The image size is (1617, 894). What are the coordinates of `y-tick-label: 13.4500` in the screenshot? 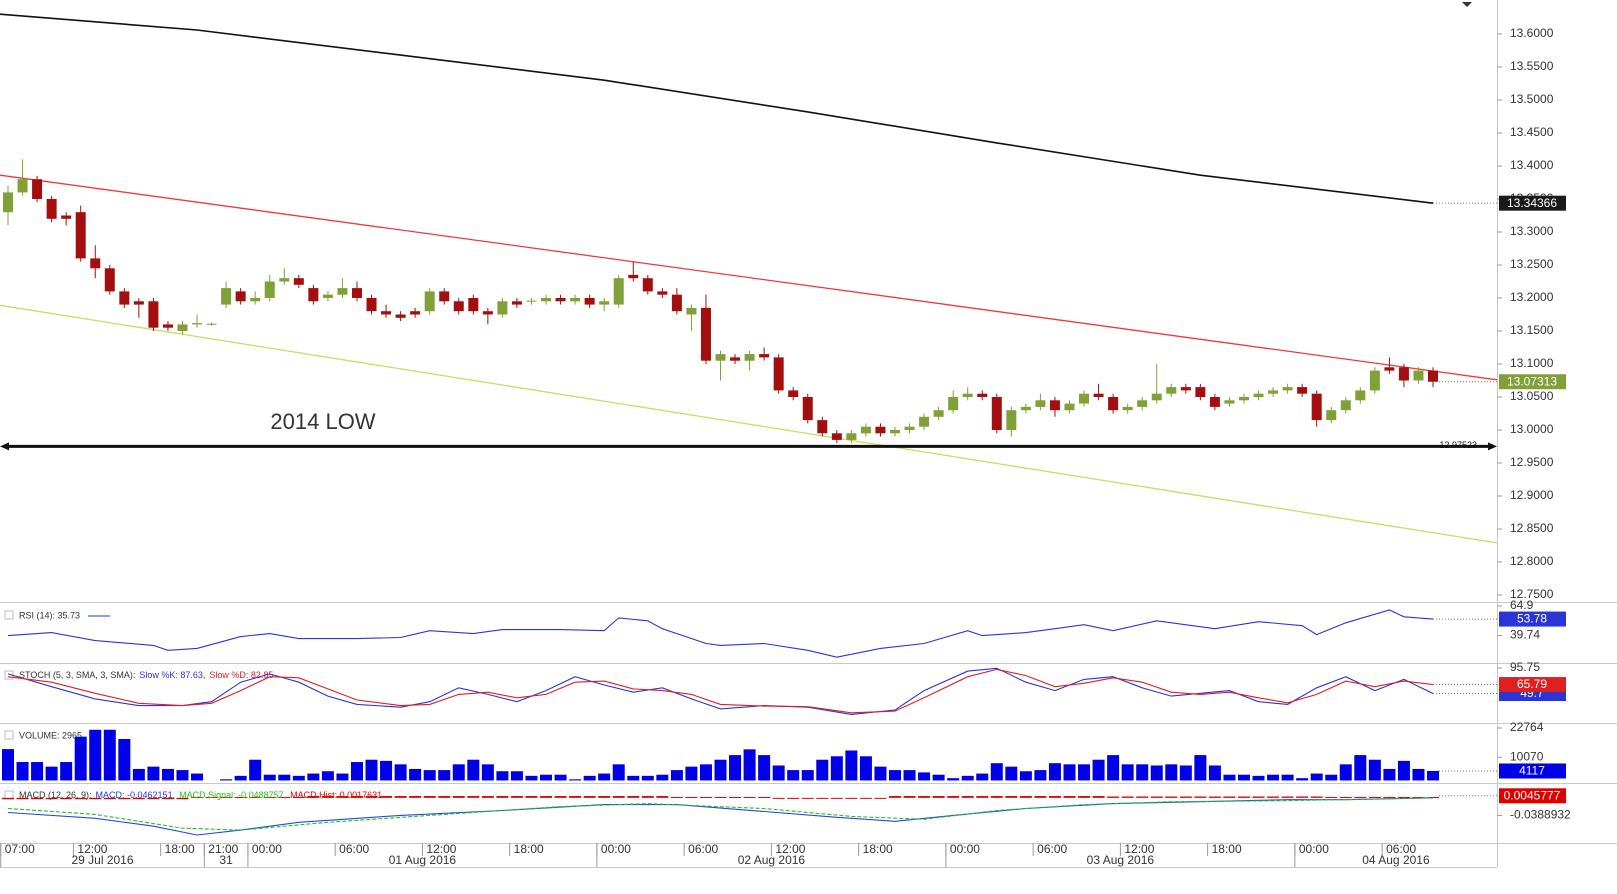 It's located at (1532, 132).